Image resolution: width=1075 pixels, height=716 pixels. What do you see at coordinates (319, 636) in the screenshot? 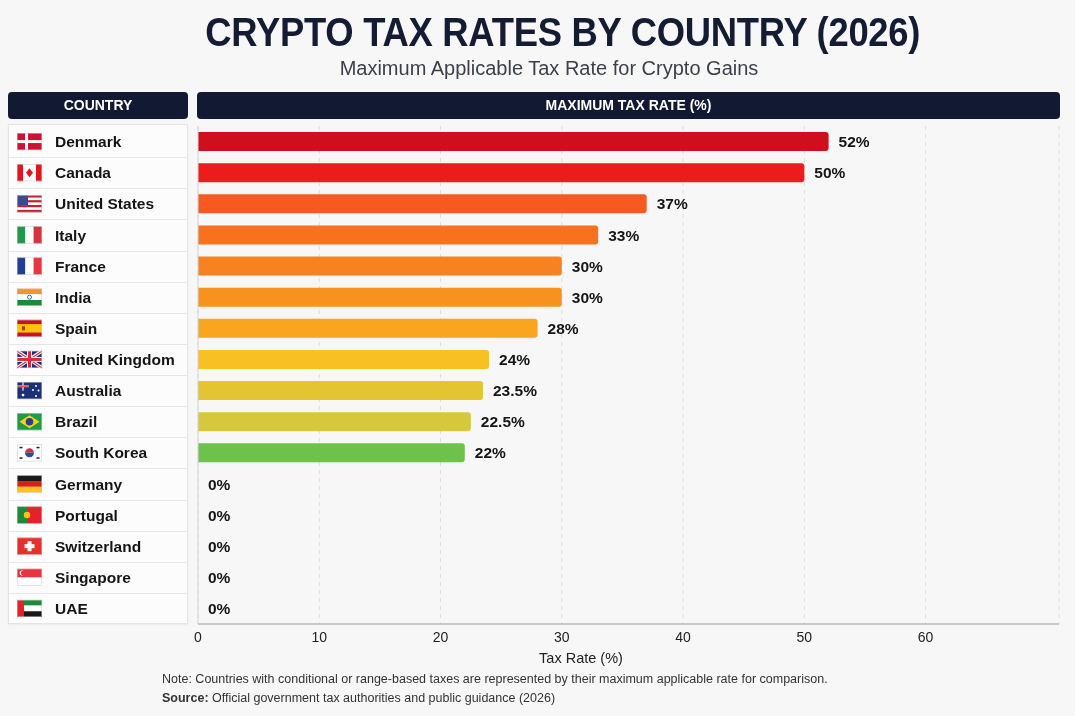
I see `x-tick-label: 10` at bounding box center [319, 636].